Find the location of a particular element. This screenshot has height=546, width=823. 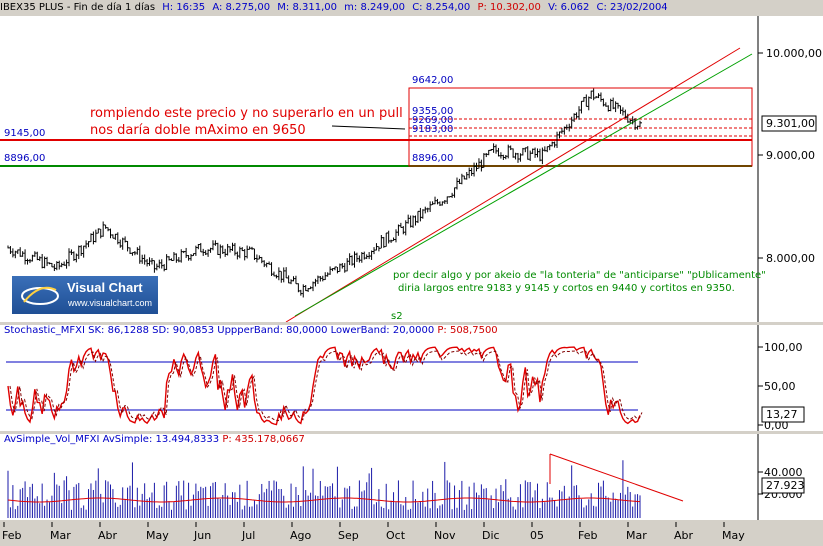

x-tick-label: Nov is located at coordinates (445, 535).